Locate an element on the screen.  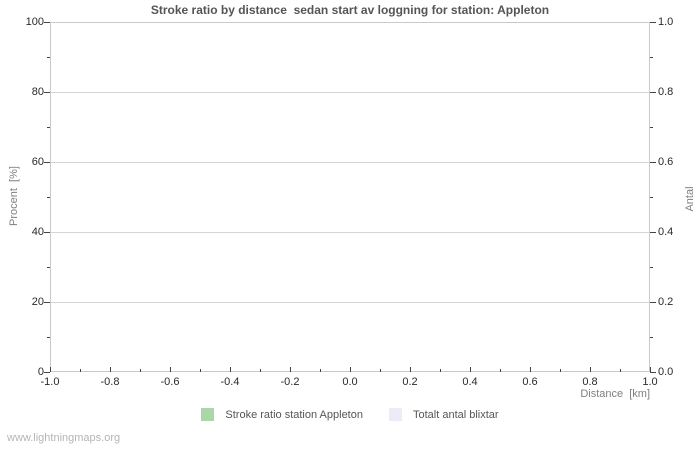
y-axis-left-tick-label: 40 is located at coordinates (37, 232).